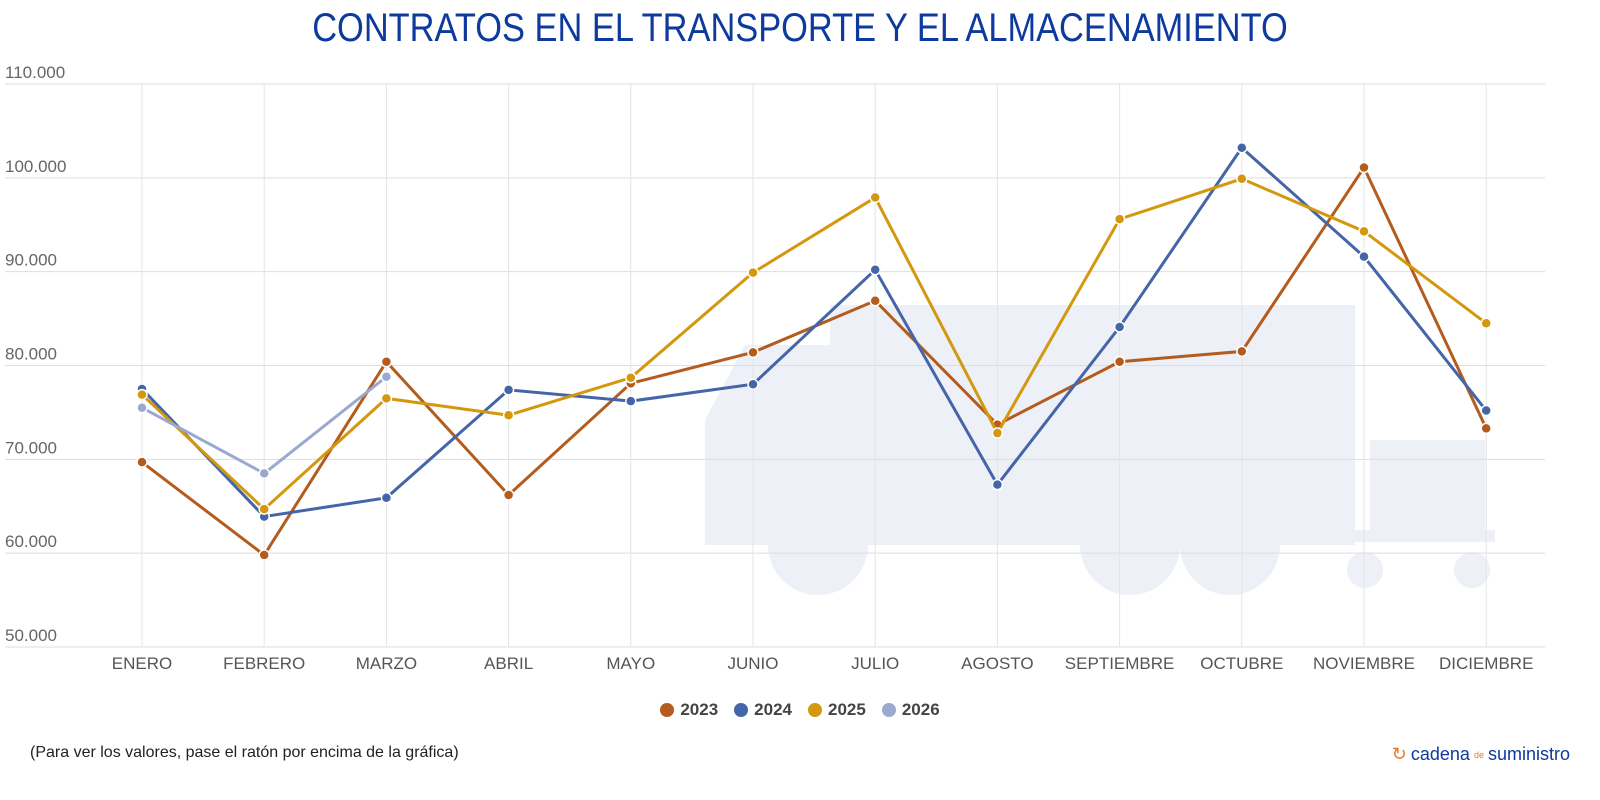  I want to click on legend: 2023 2024 2025 2026, so click(800, 710).